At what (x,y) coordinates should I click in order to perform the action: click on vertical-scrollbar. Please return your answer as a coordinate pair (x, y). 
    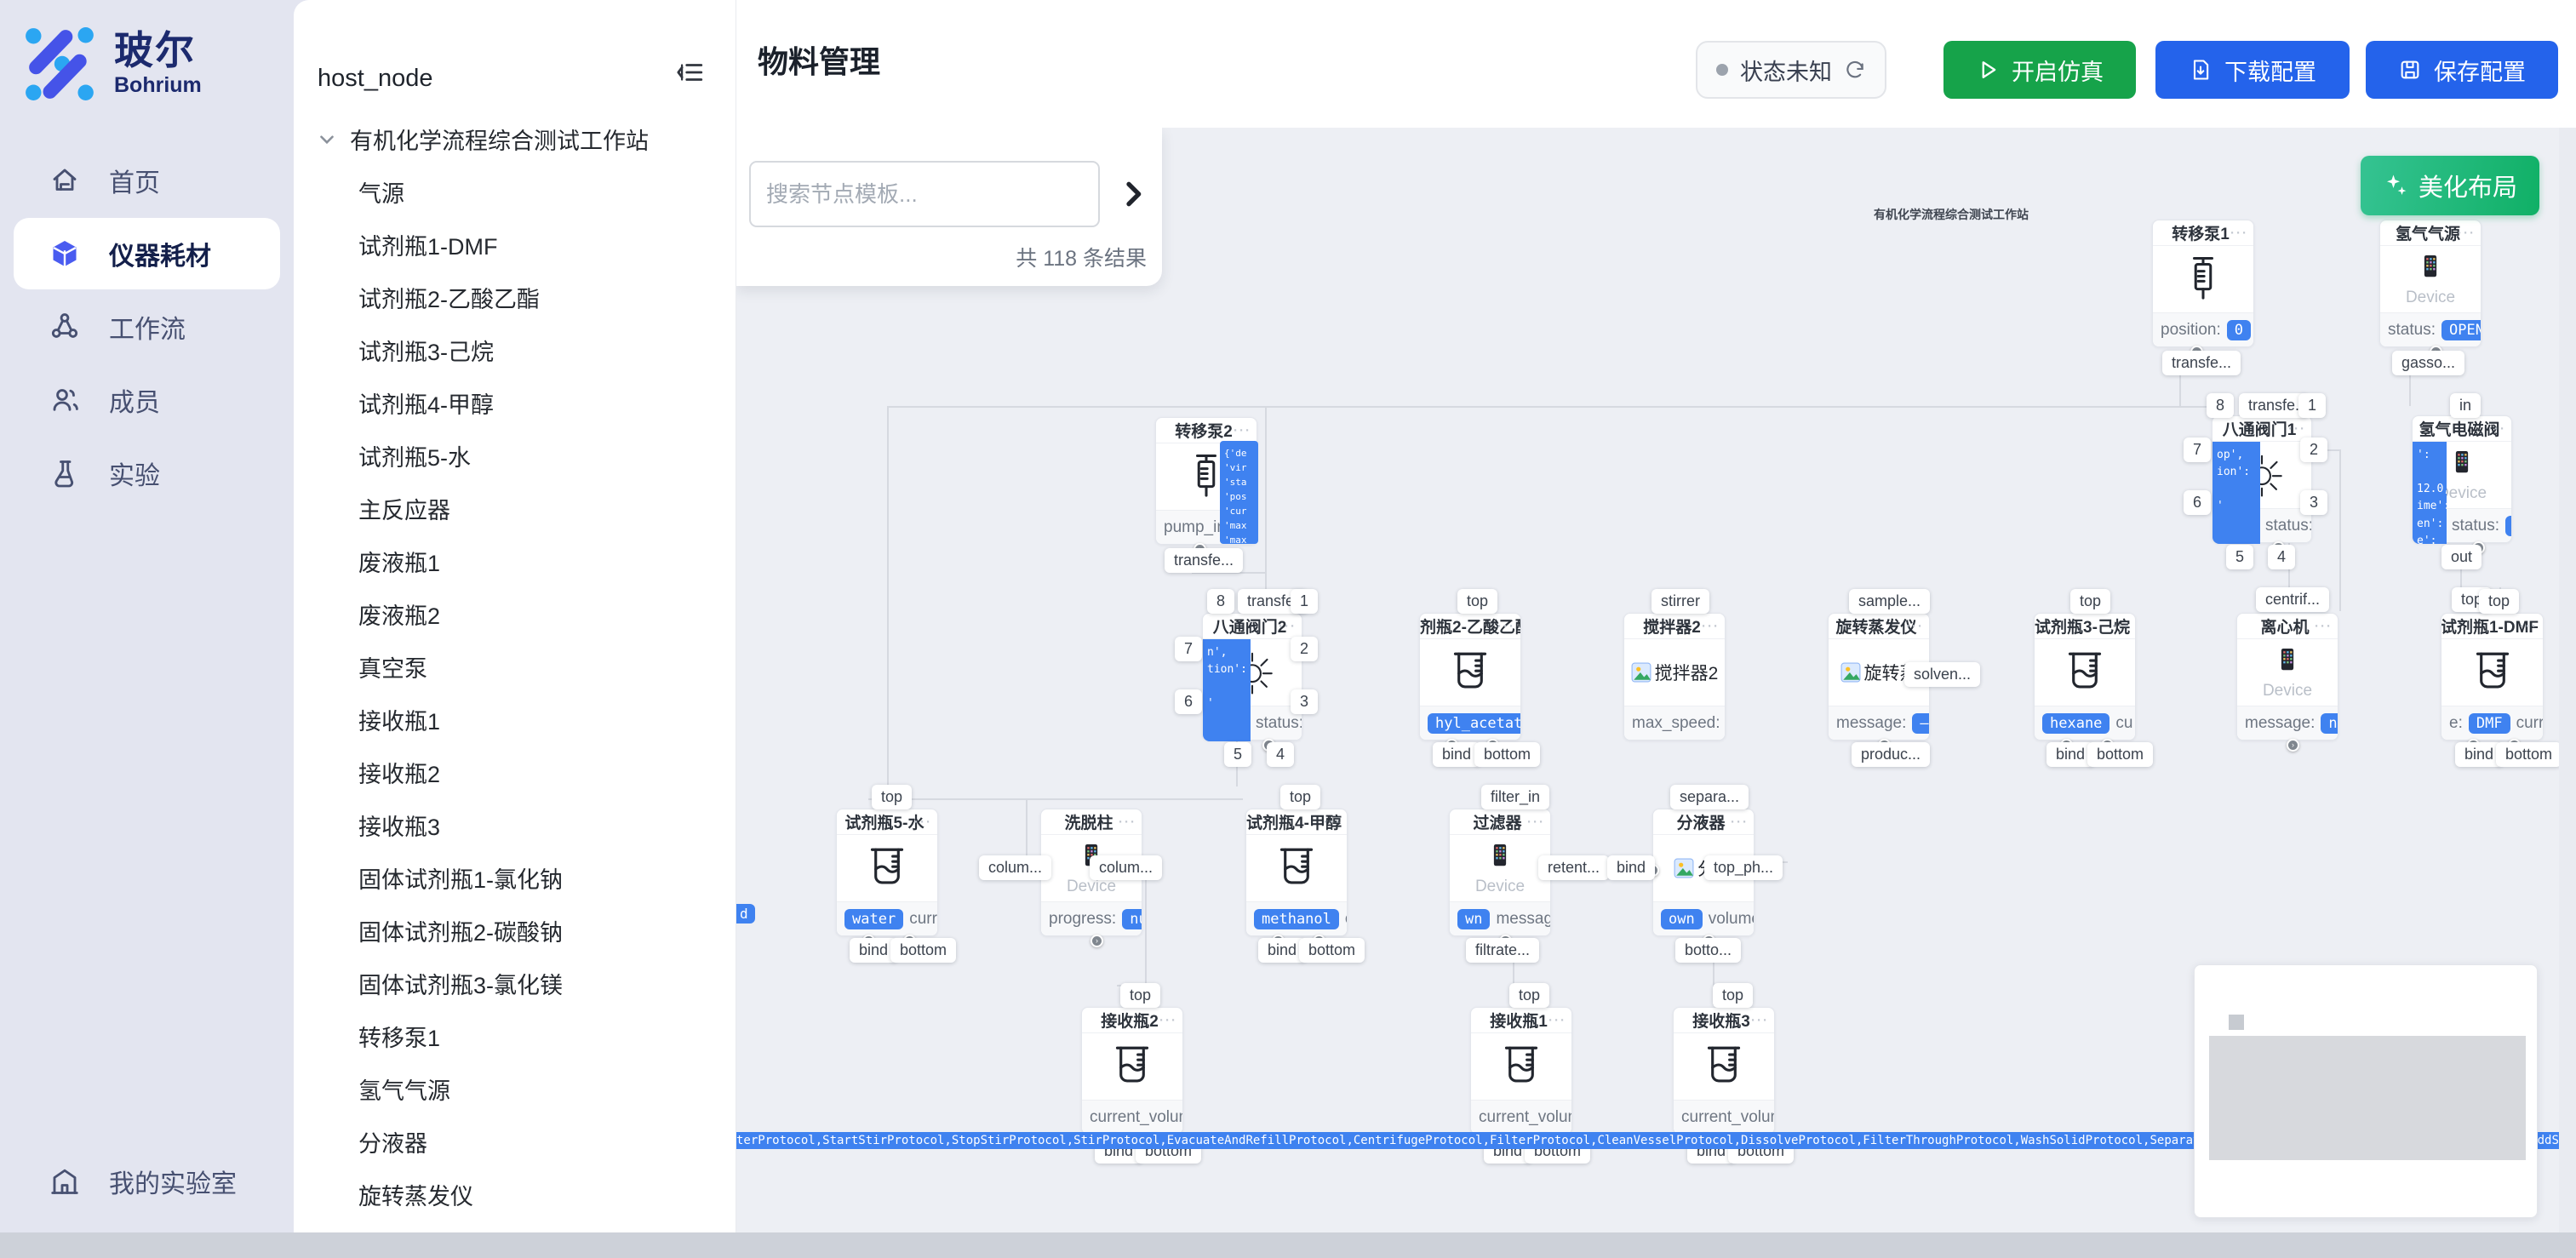
    Looking at the image, I should click on (2567, 693).